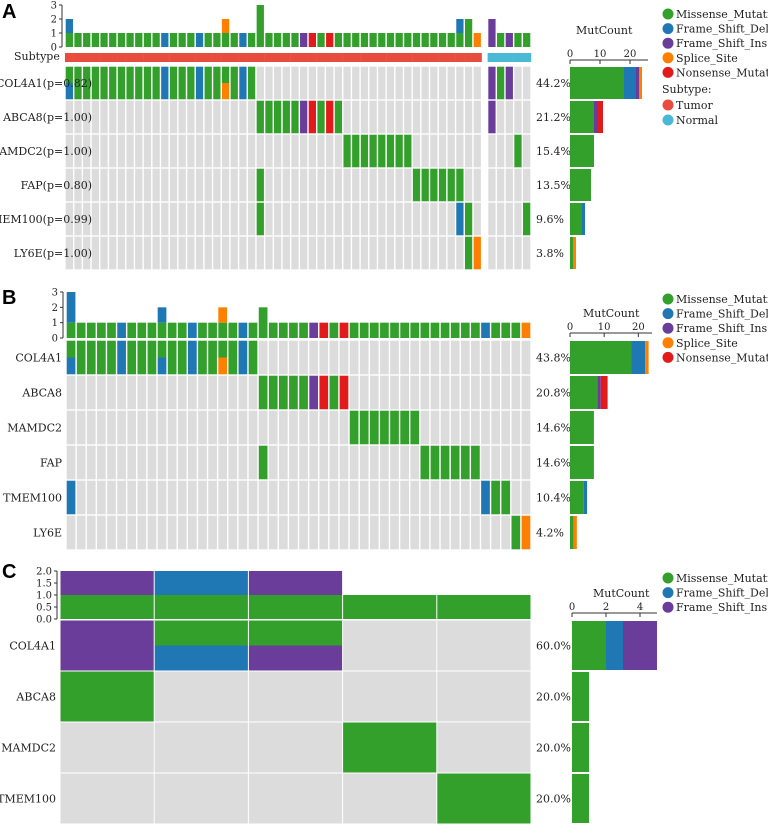 This screenshot has height=834, width=768. I want to click on legend-label: Splice_Site, so click(707, 343).